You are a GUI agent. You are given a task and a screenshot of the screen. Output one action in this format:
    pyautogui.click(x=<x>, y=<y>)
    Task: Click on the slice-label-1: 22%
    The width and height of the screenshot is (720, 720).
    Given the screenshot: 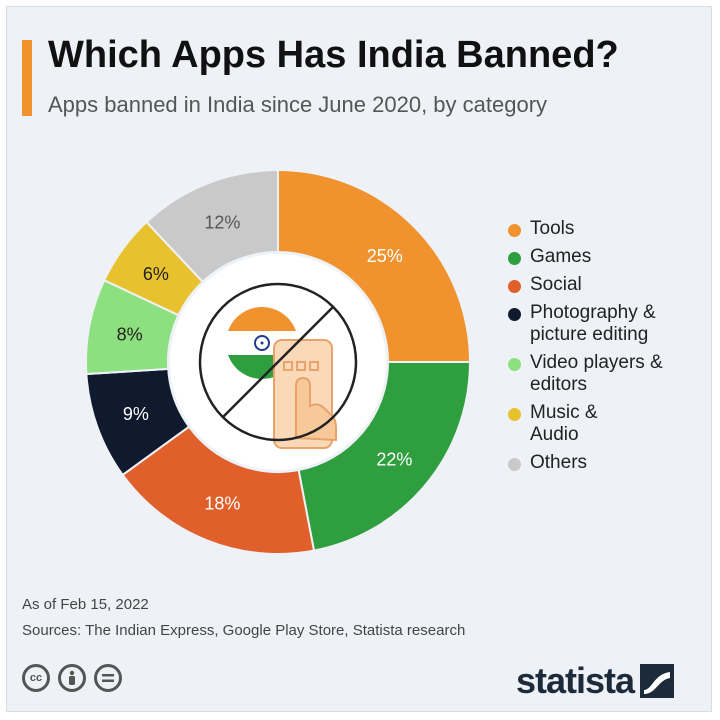 What is the action you would take?
    pyautogui.click(x=394, y=459)
    